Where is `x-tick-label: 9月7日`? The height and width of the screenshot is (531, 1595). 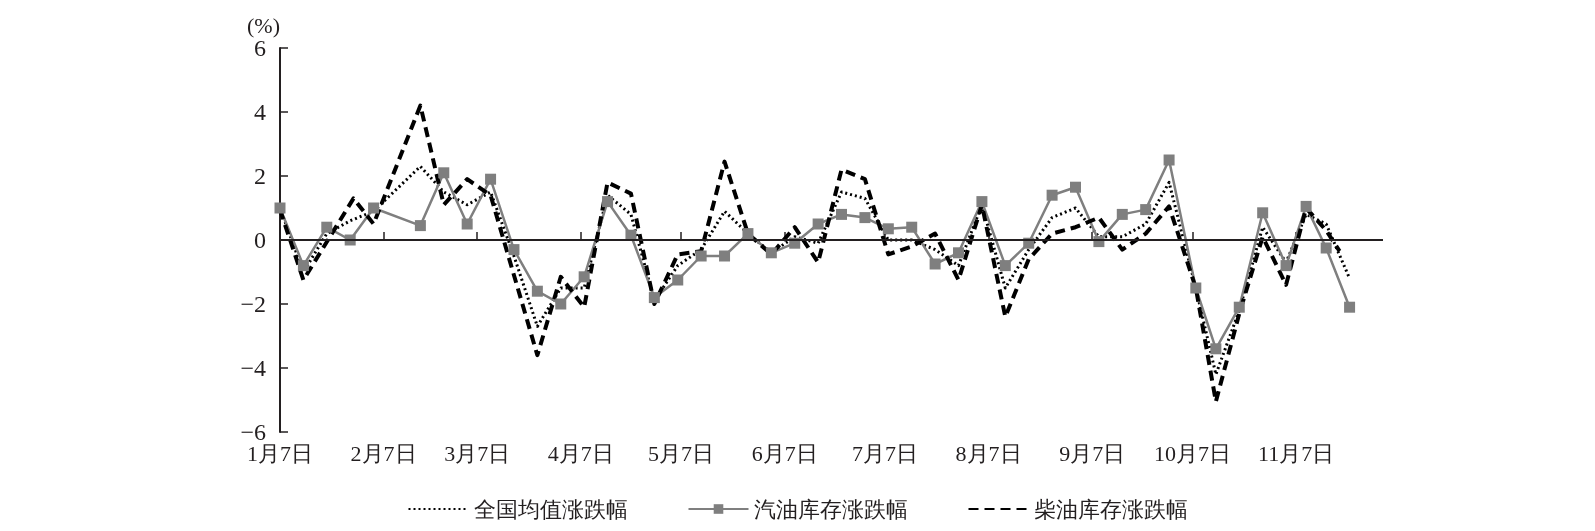 x-tick-label: 9月7日 is located at coordinates (1092, 453).